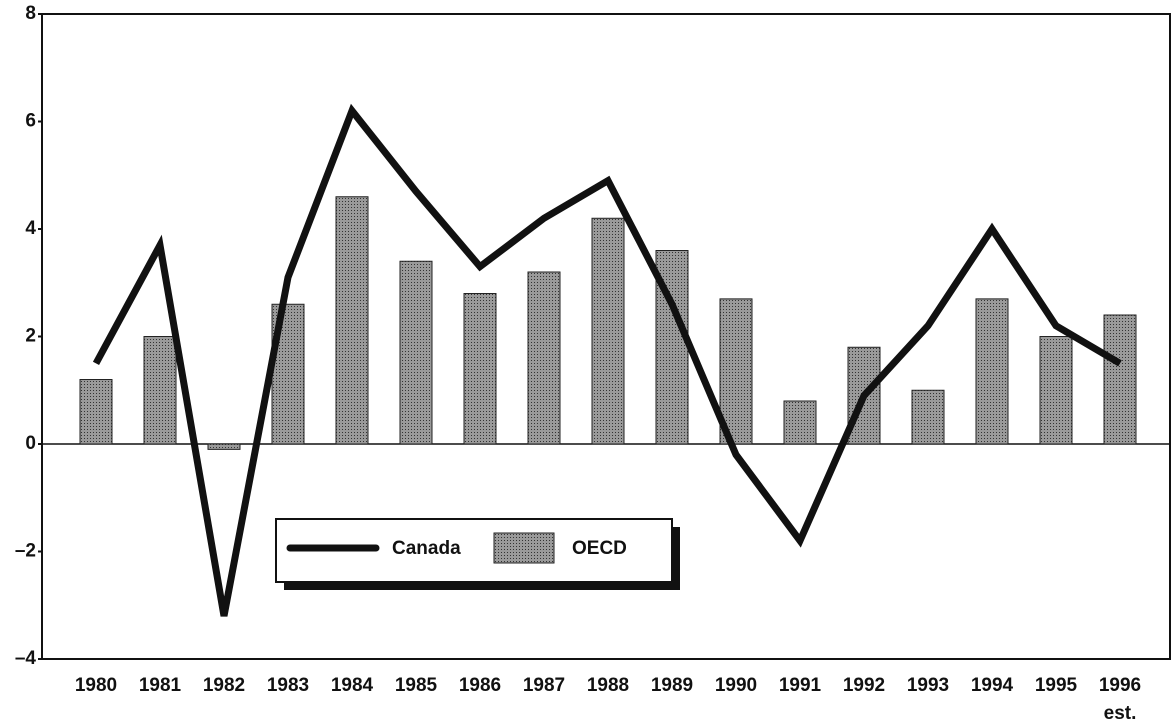 This screenshot has width=1172, height=725. Describe the element at coordinates (288, 685) in the screenshot. I see `x-tick-label: 1983` at that location.